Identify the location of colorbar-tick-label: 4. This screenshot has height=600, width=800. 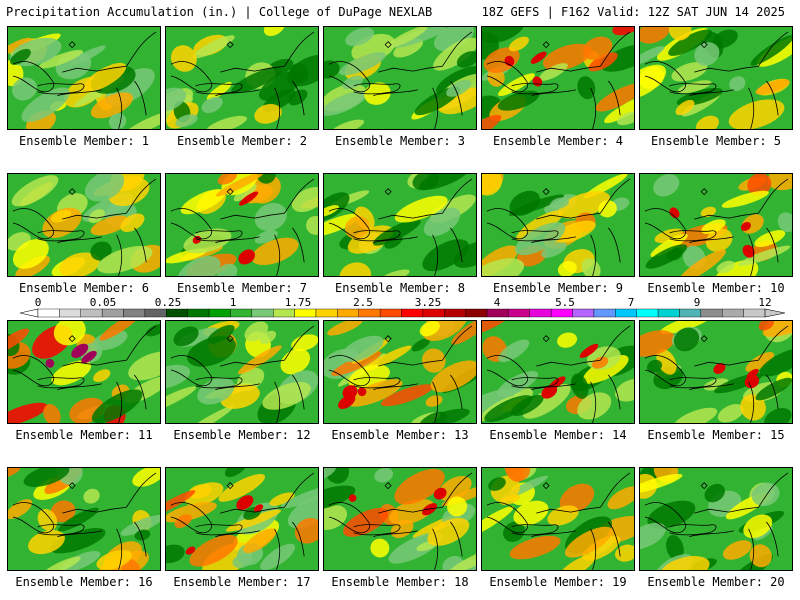
(497, 302).